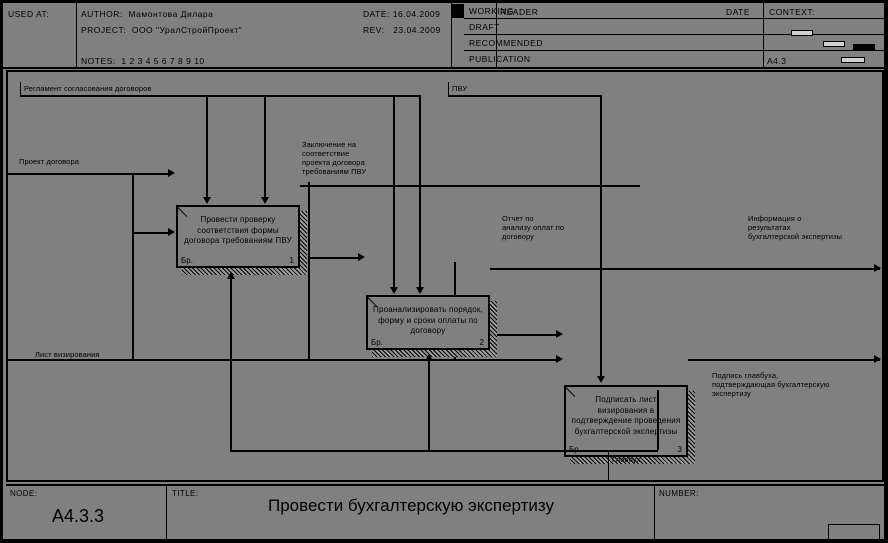 Image resolution: width=888 pixels, height=543 pixels. I want to click on author-value: Мамонтова Дилара, so click(171, 14).